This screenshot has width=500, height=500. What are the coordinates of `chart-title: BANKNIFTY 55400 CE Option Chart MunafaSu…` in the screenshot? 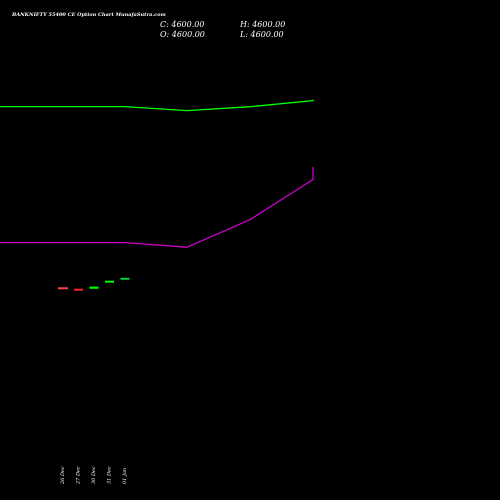 It's located at (88, 15).